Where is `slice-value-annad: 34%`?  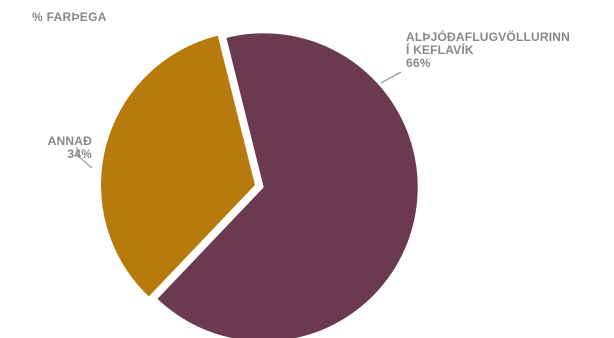
slice-value-annad: 34% is located at coordinates (79, 154).